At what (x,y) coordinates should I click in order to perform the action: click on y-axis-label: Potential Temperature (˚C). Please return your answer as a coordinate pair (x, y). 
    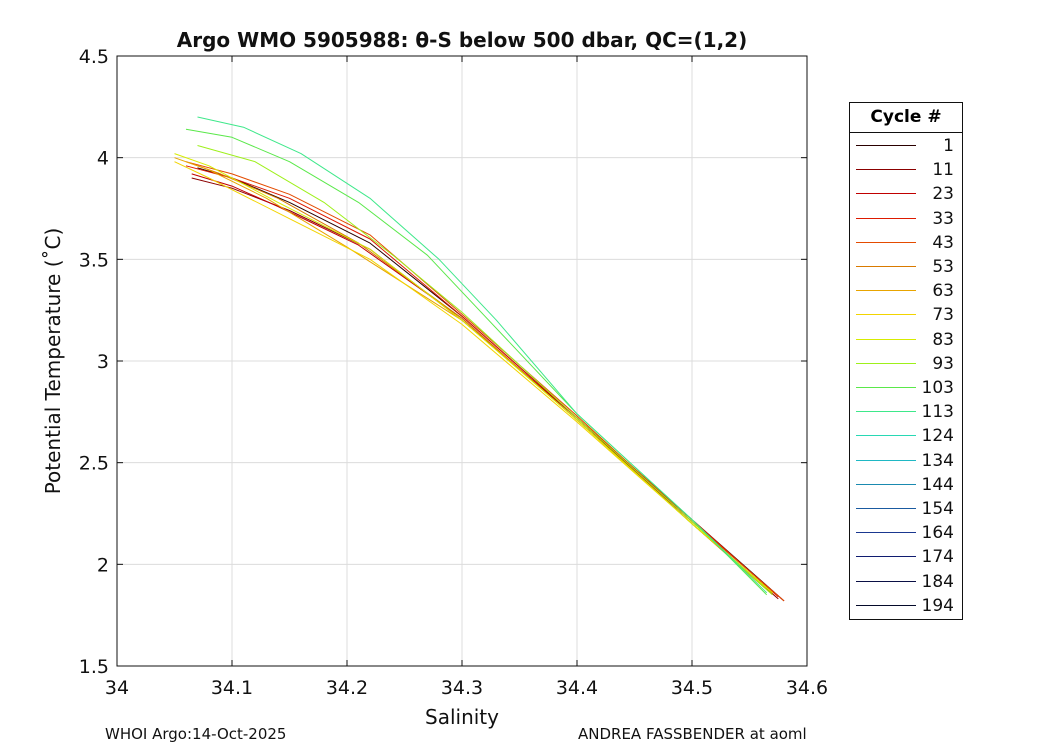
    Looking at the image, I should click on (53, 361).